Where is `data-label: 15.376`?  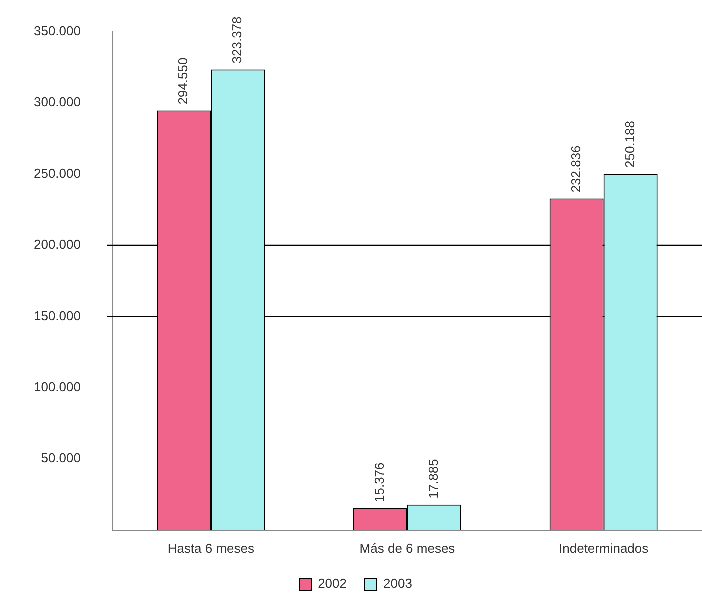
data-label: 15.376 is located at coordinates (380, 482).